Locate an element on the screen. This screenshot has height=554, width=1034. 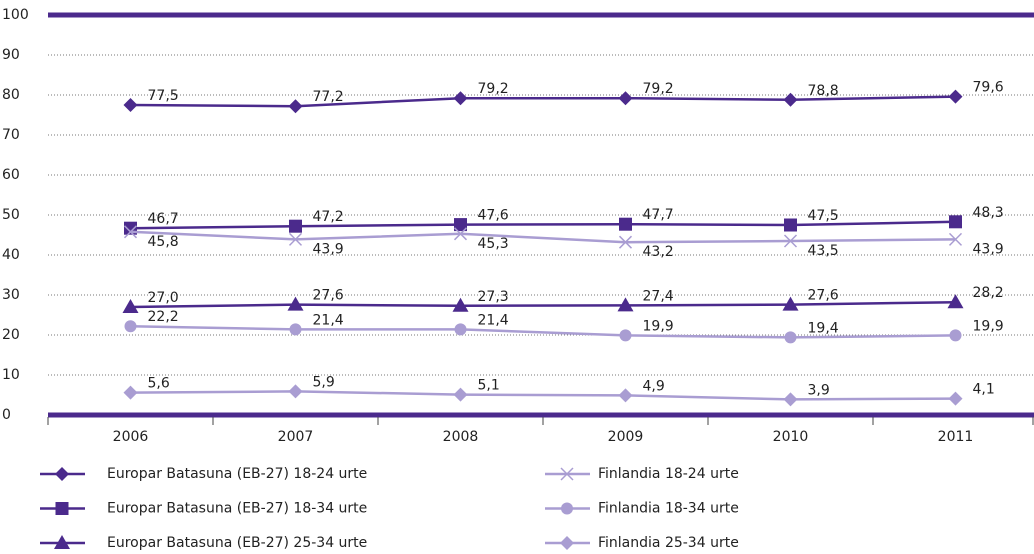
value-label: 47,6 is located at coordinates (493, 216).